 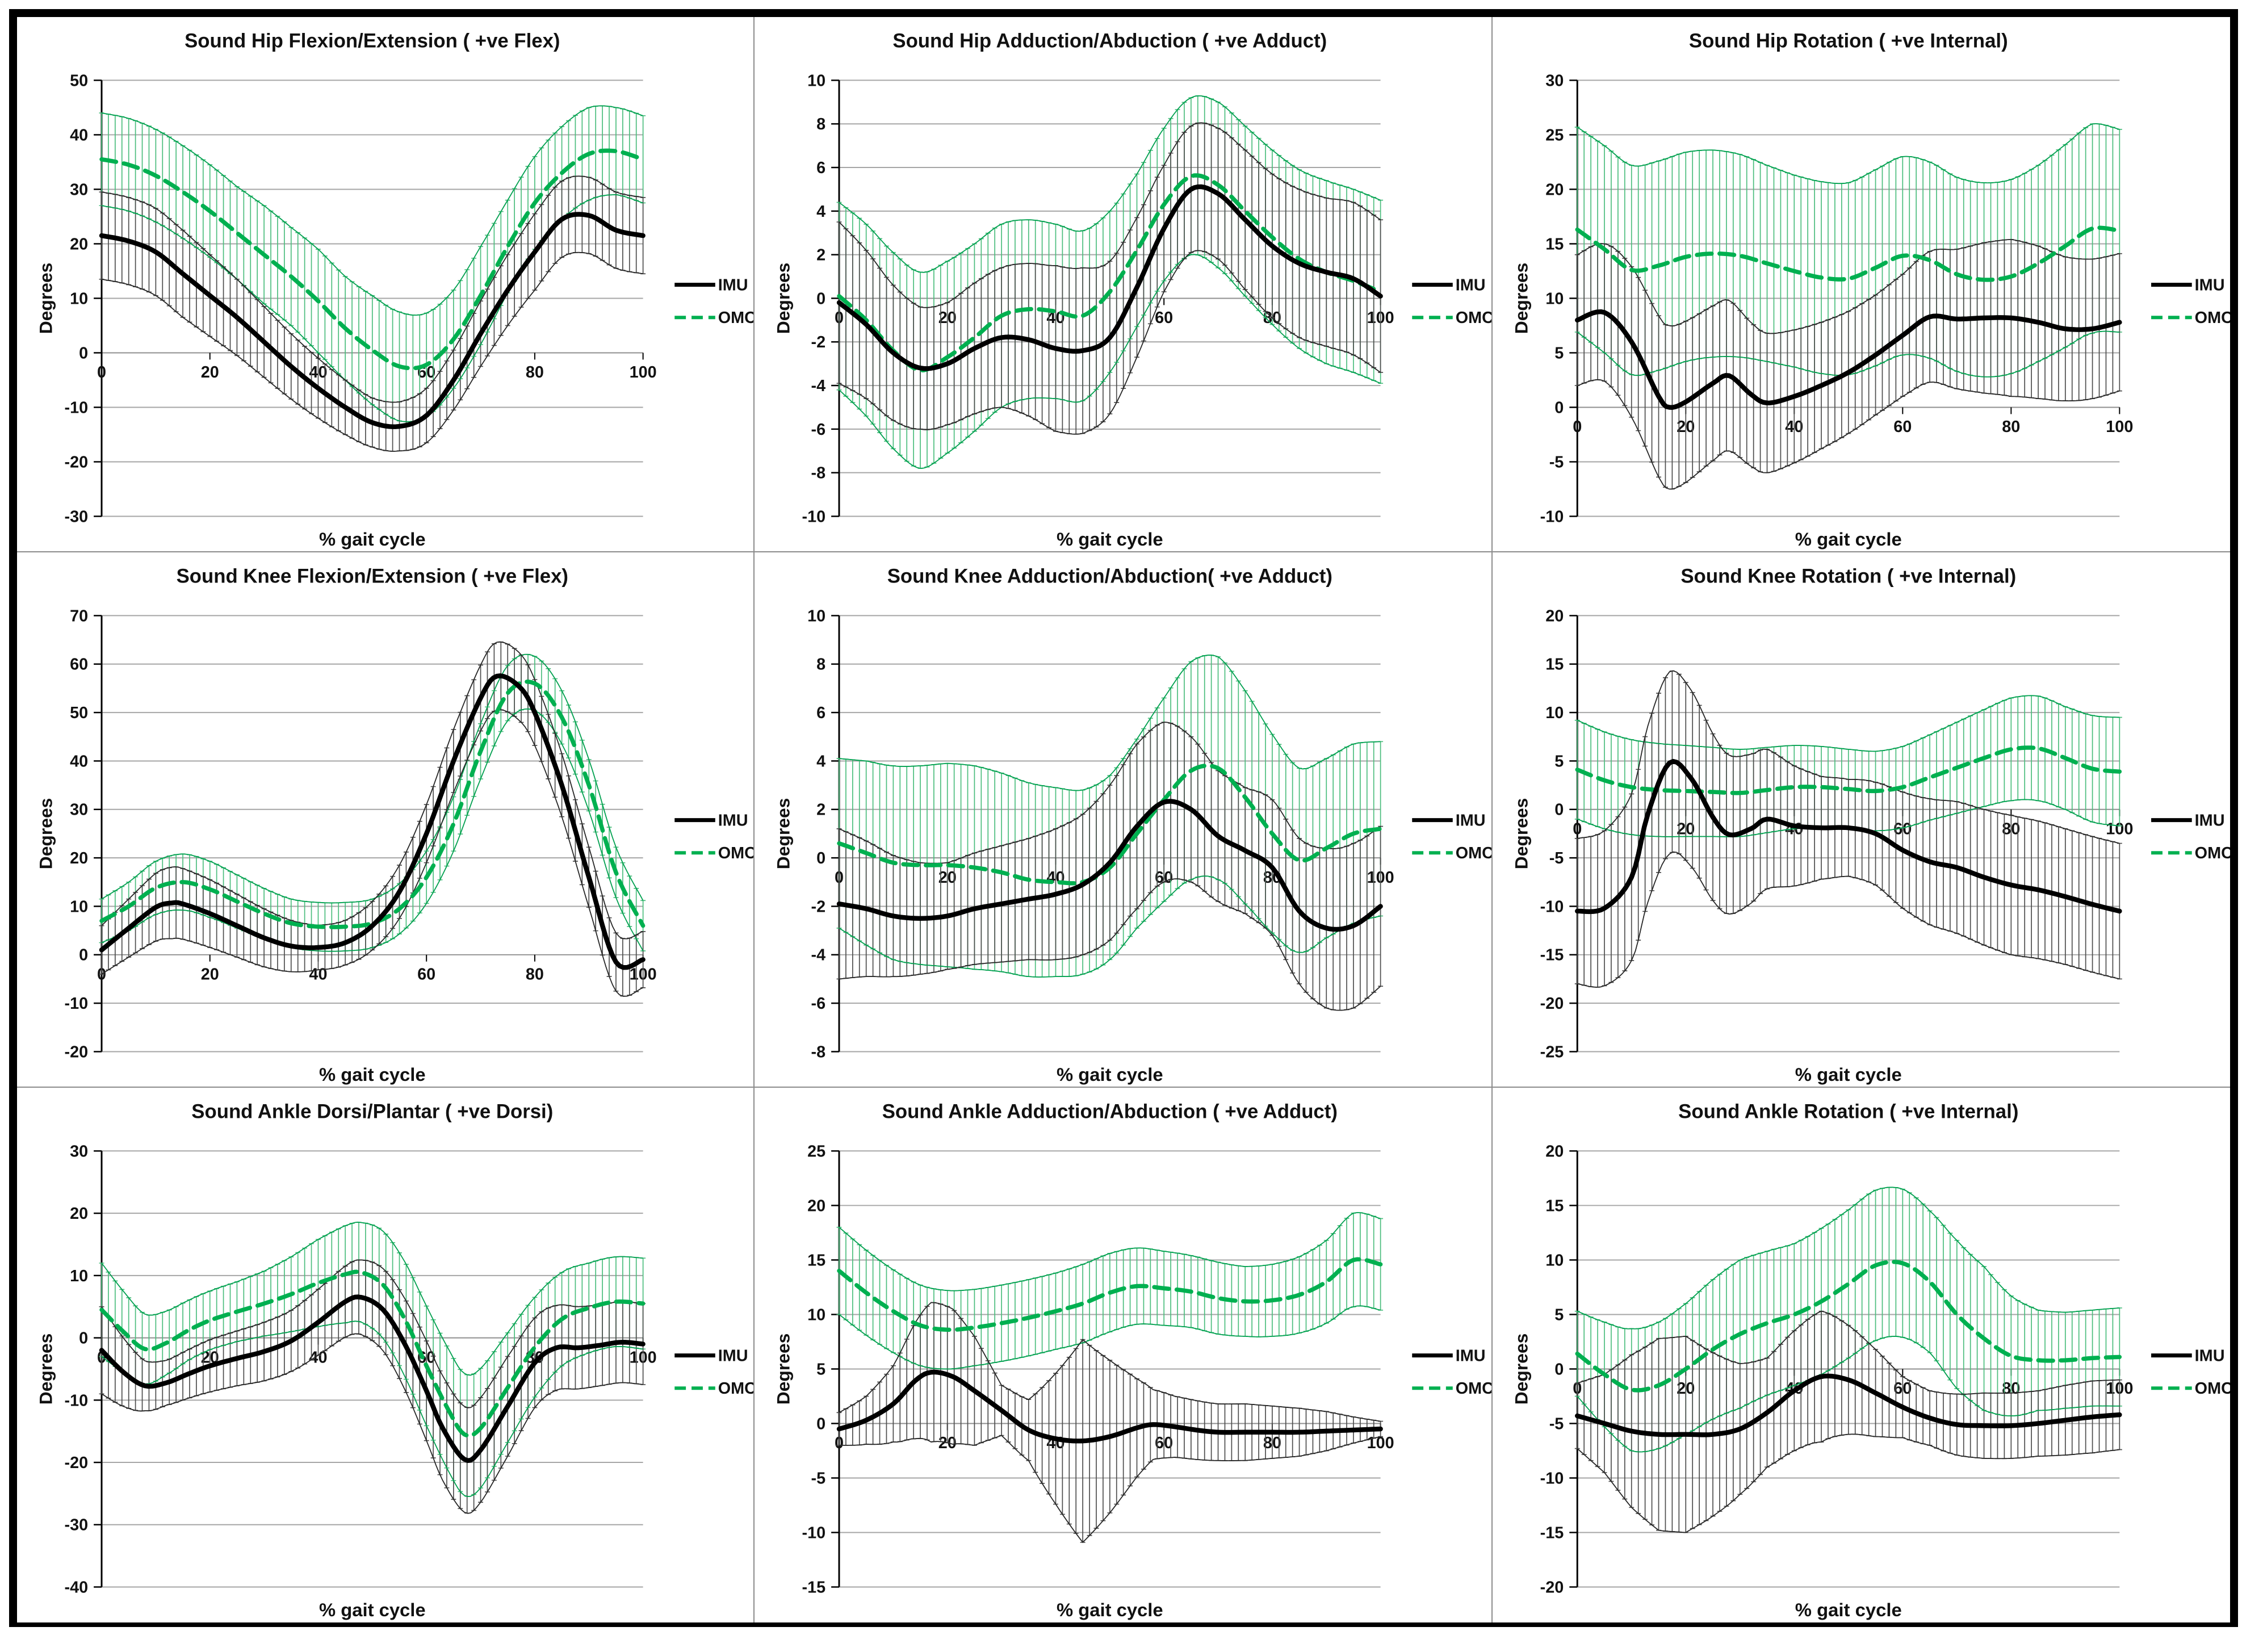 I want to click on y-tick-label: 4, so click(x=820, y=212).